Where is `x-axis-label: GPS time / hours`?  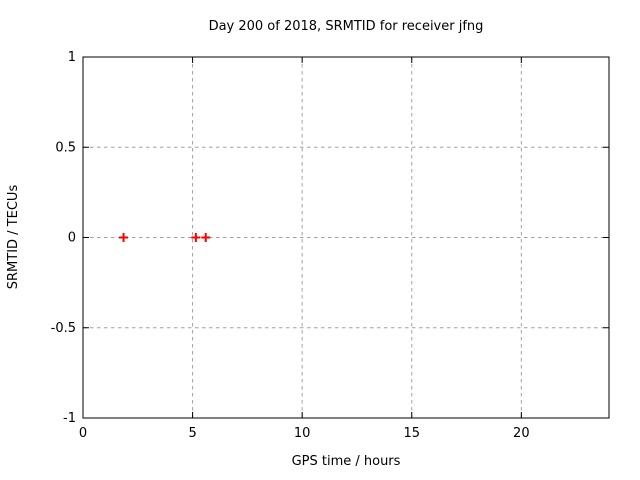
x-axis-label: GPS time / hours is located at coordinates (346, 461).